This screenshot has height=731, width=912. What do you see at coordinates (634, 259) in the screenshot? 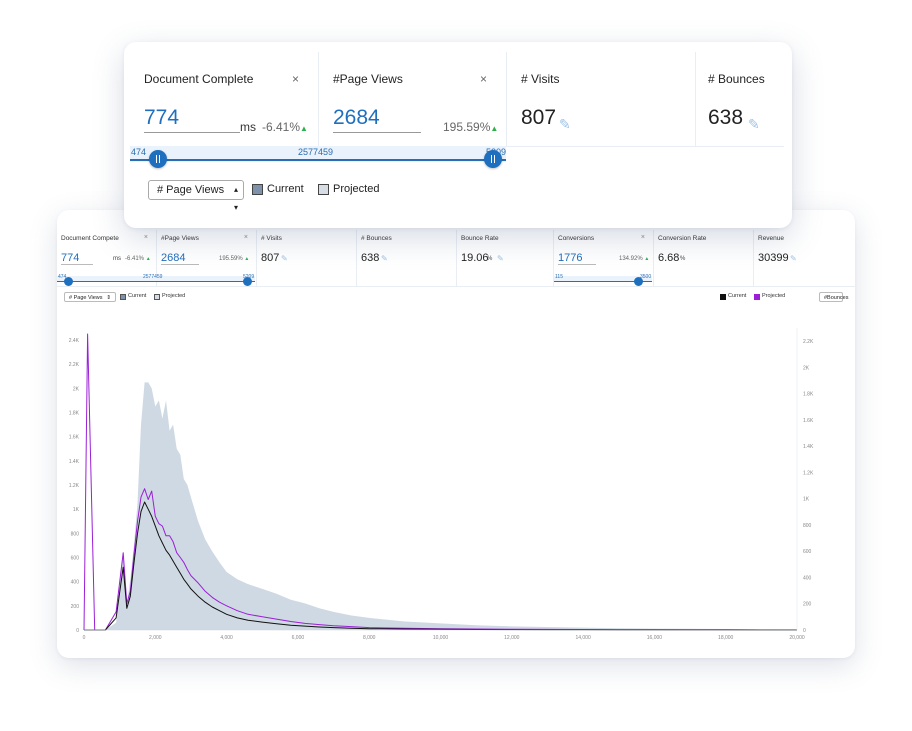
I see `metric-change: 134.92% ▲` at bounding box center [634, 259].